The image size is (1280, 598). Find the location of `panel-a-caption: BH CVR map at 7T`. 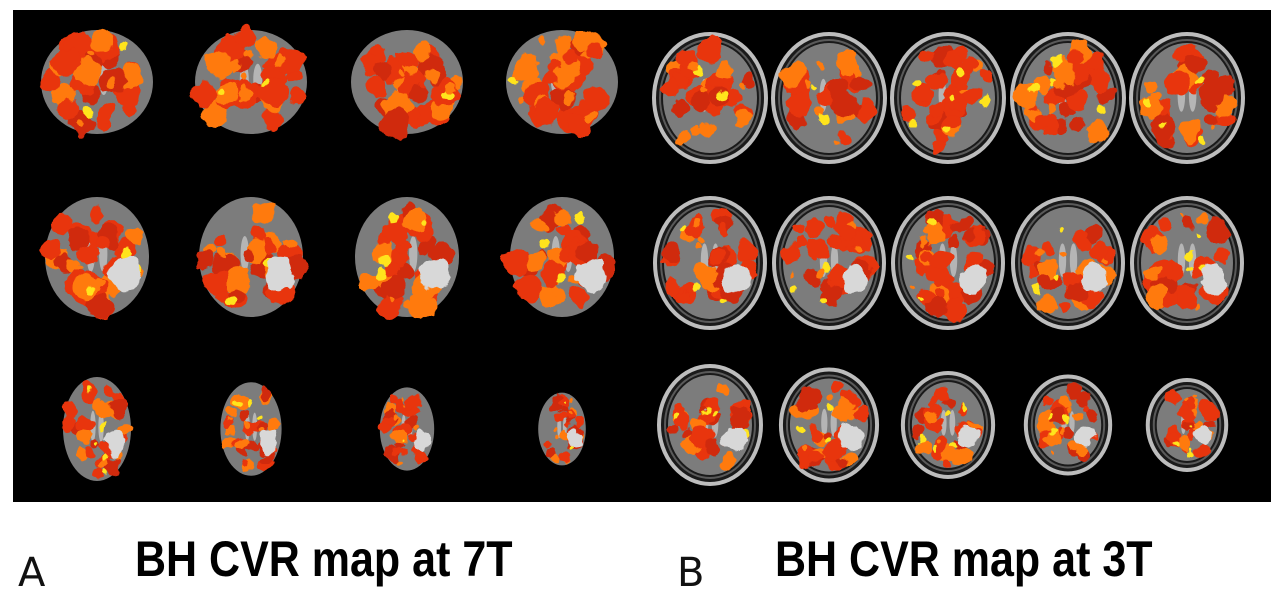

panel-a-caption: BH CVR map at 7T is located at coordinates (324, 559).